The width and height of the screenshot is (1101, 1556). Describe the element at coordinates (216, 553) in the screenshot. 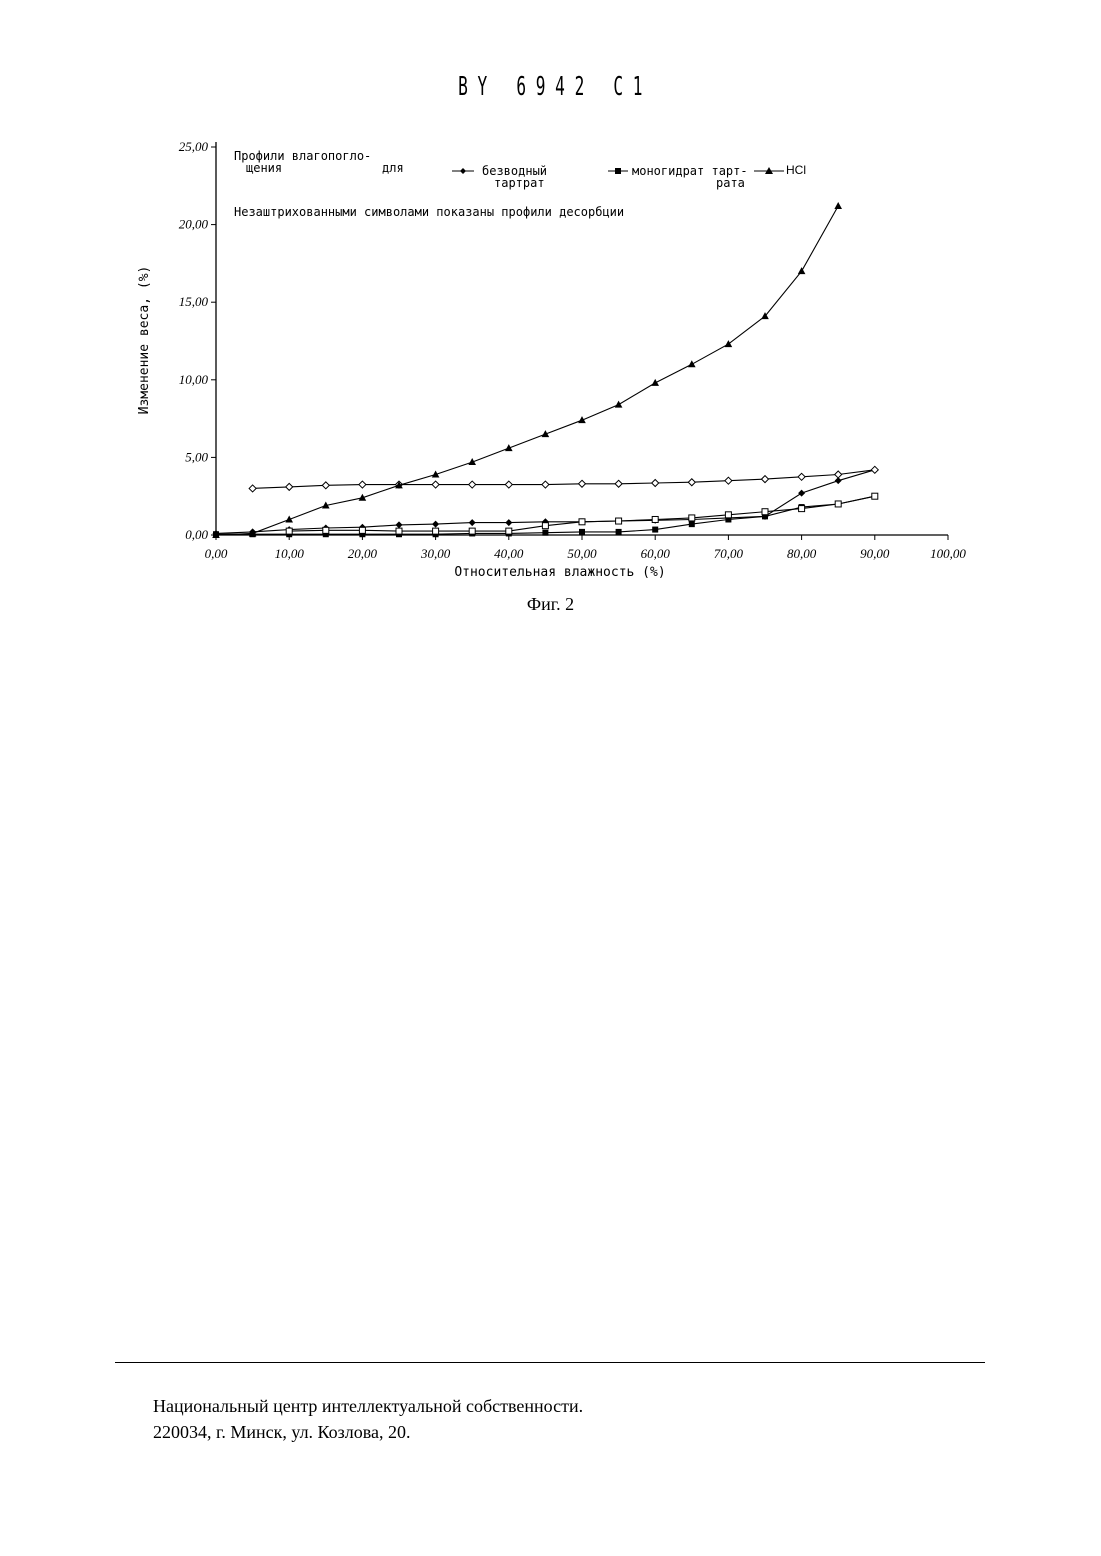

I see `x-tick-label: 0,00` at that location.